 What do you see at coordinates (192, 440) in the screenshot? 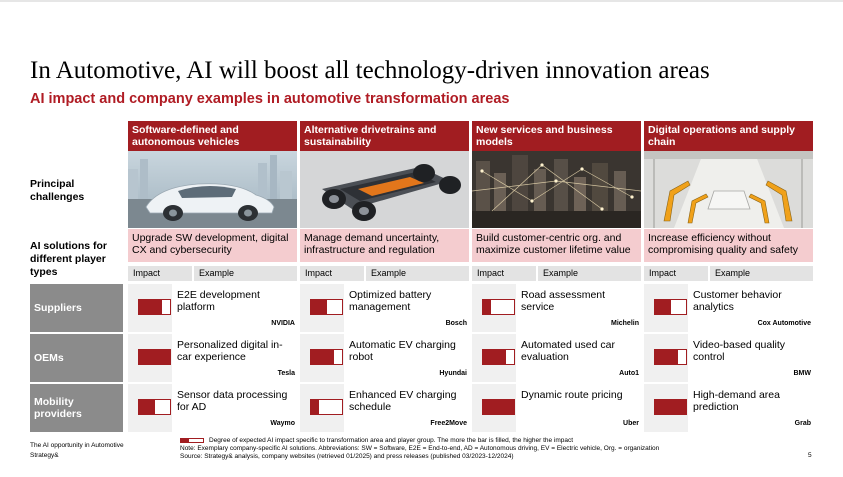
I see `legend-impact-bar` at bounding box center [192, 440].